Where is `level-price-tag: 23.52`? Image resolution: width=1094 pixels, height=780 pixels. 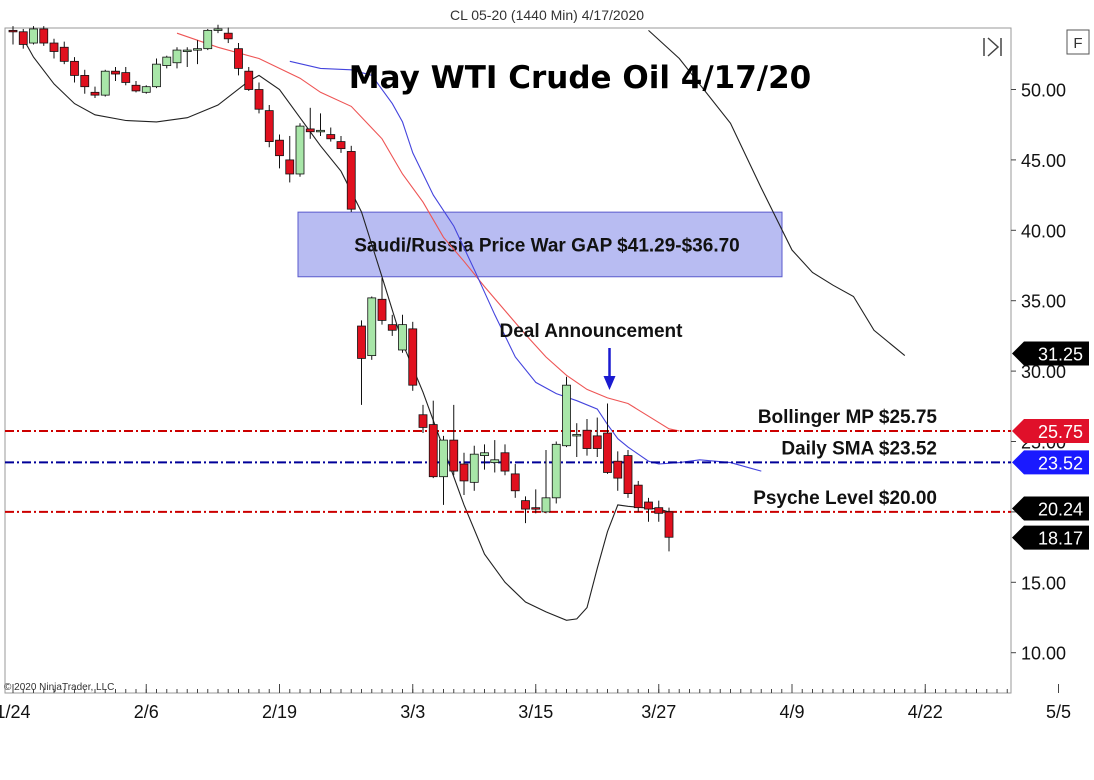
level-price-tag: 23.52 is located at coordinates (1050, 462).